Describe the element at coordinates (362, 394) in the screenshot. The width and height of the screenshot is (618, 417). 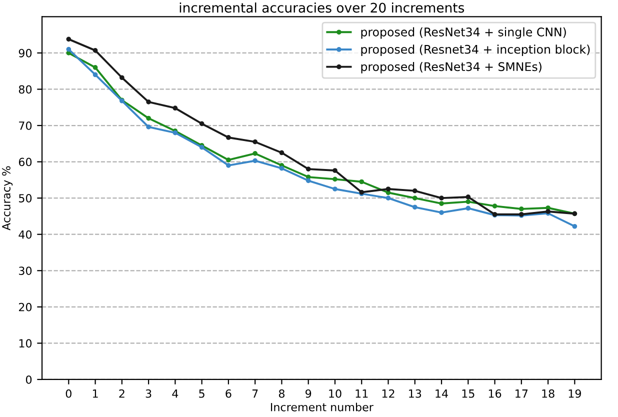
I see `x-tick-label: 11` at that location.